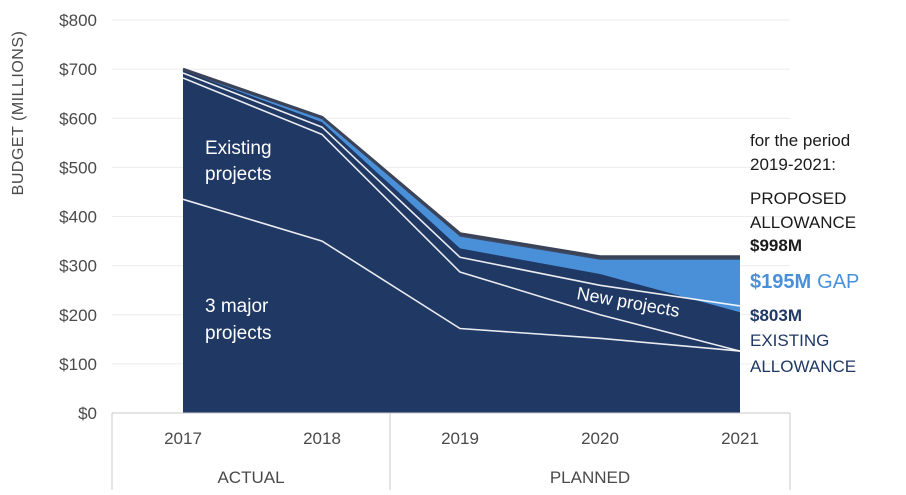 Image resolution: width=906 pixels, height=495 pixels. I want to click on x-tick-label: 2021, so click(740, 438).